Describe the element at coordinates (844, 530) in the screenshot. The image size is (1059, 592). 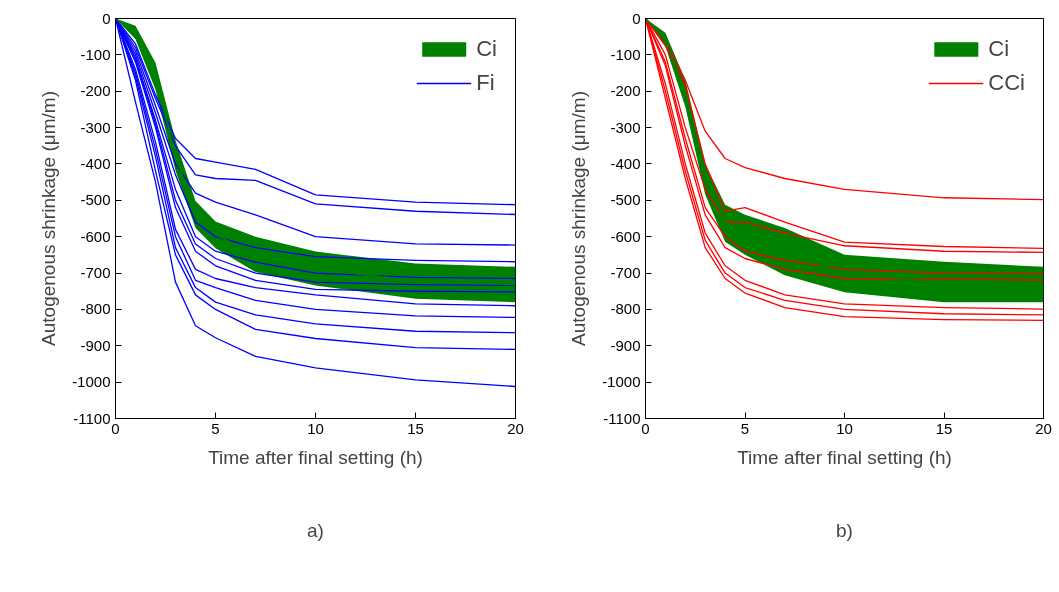
I see `text: b)` at that location.